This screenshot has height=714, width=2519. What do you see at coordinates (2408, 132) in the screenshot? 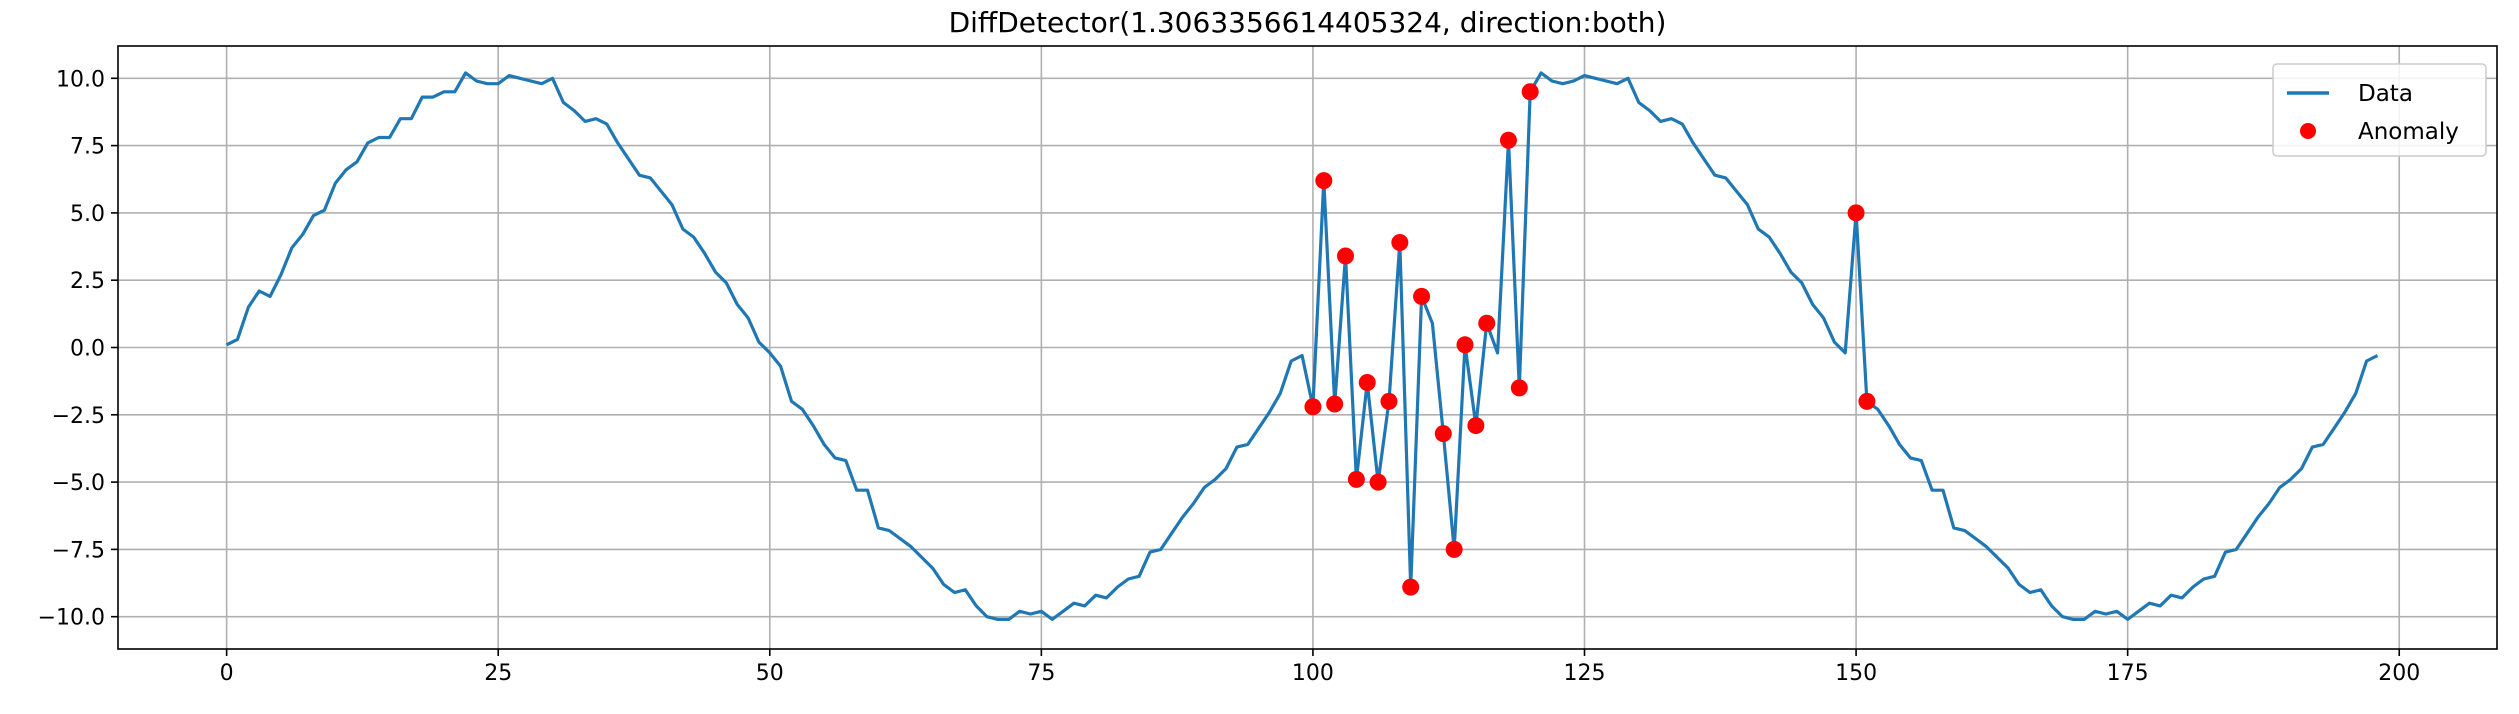
I see `legend-label-anomaly: Anomaly` at bounding box center [2408, 132].